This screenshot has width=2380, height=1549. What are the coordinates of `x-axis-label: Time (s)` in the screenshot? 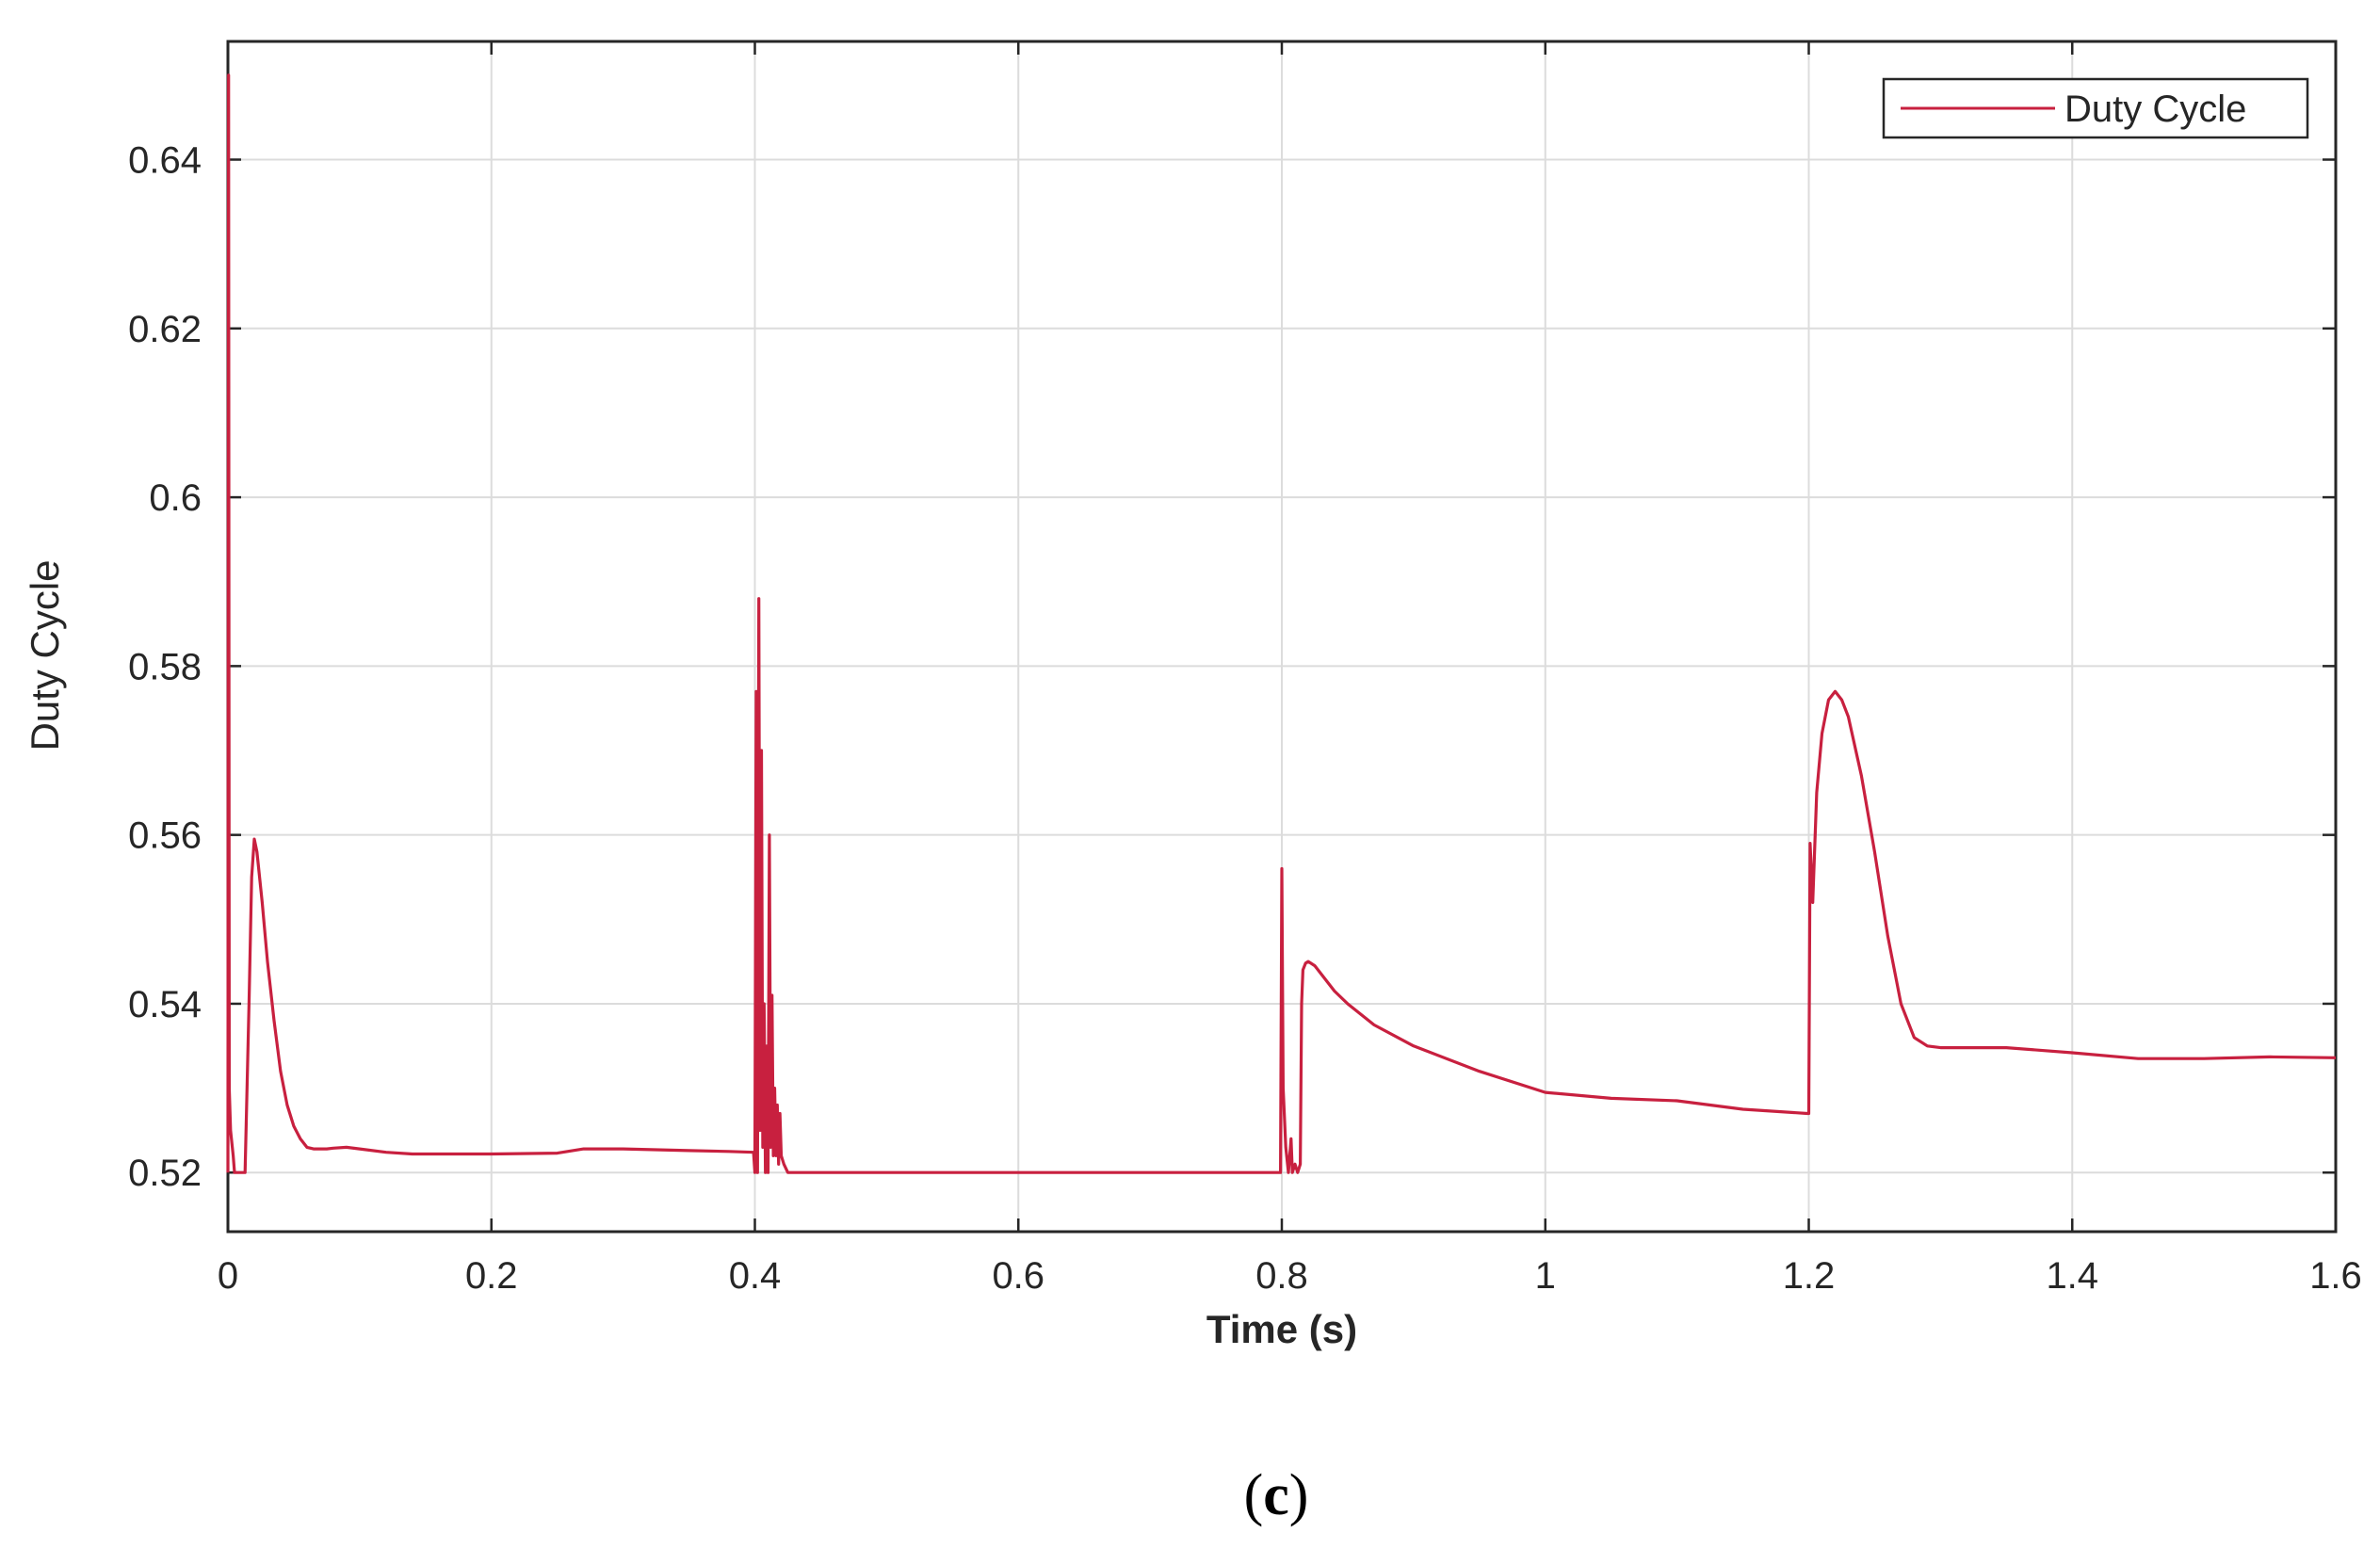 It's located at (1281, 1329).